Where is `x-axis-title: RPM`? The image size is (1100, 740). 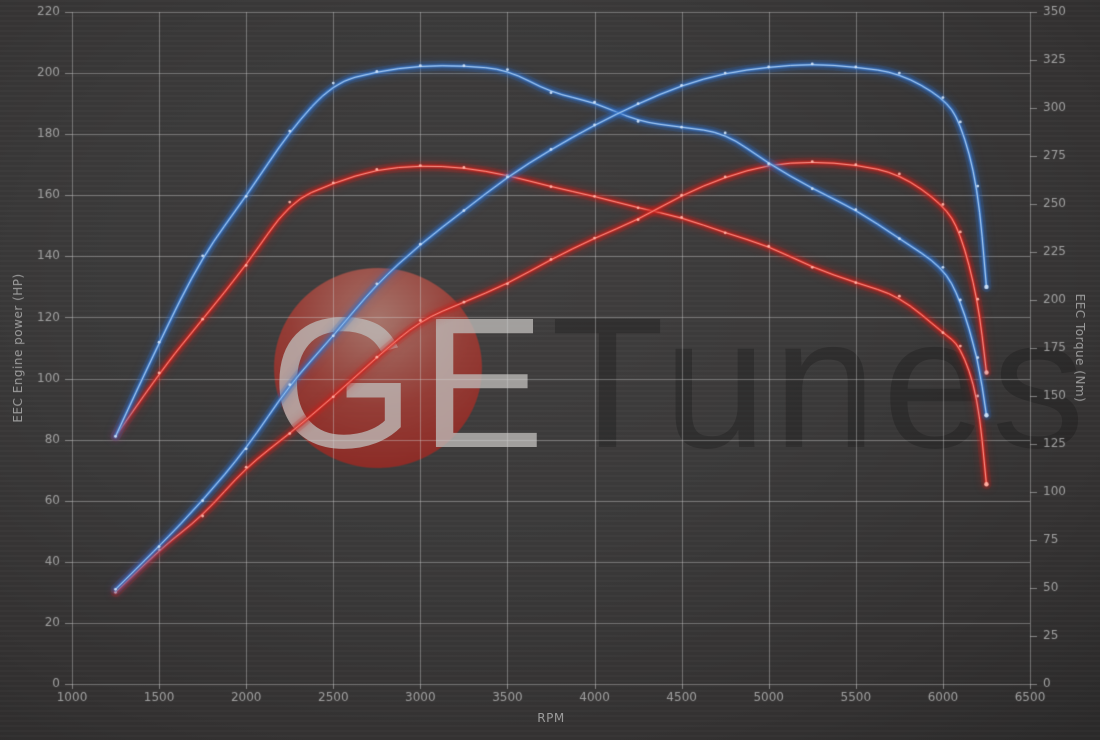 x-axis-title: RPM is located at coordinates (551, 718).